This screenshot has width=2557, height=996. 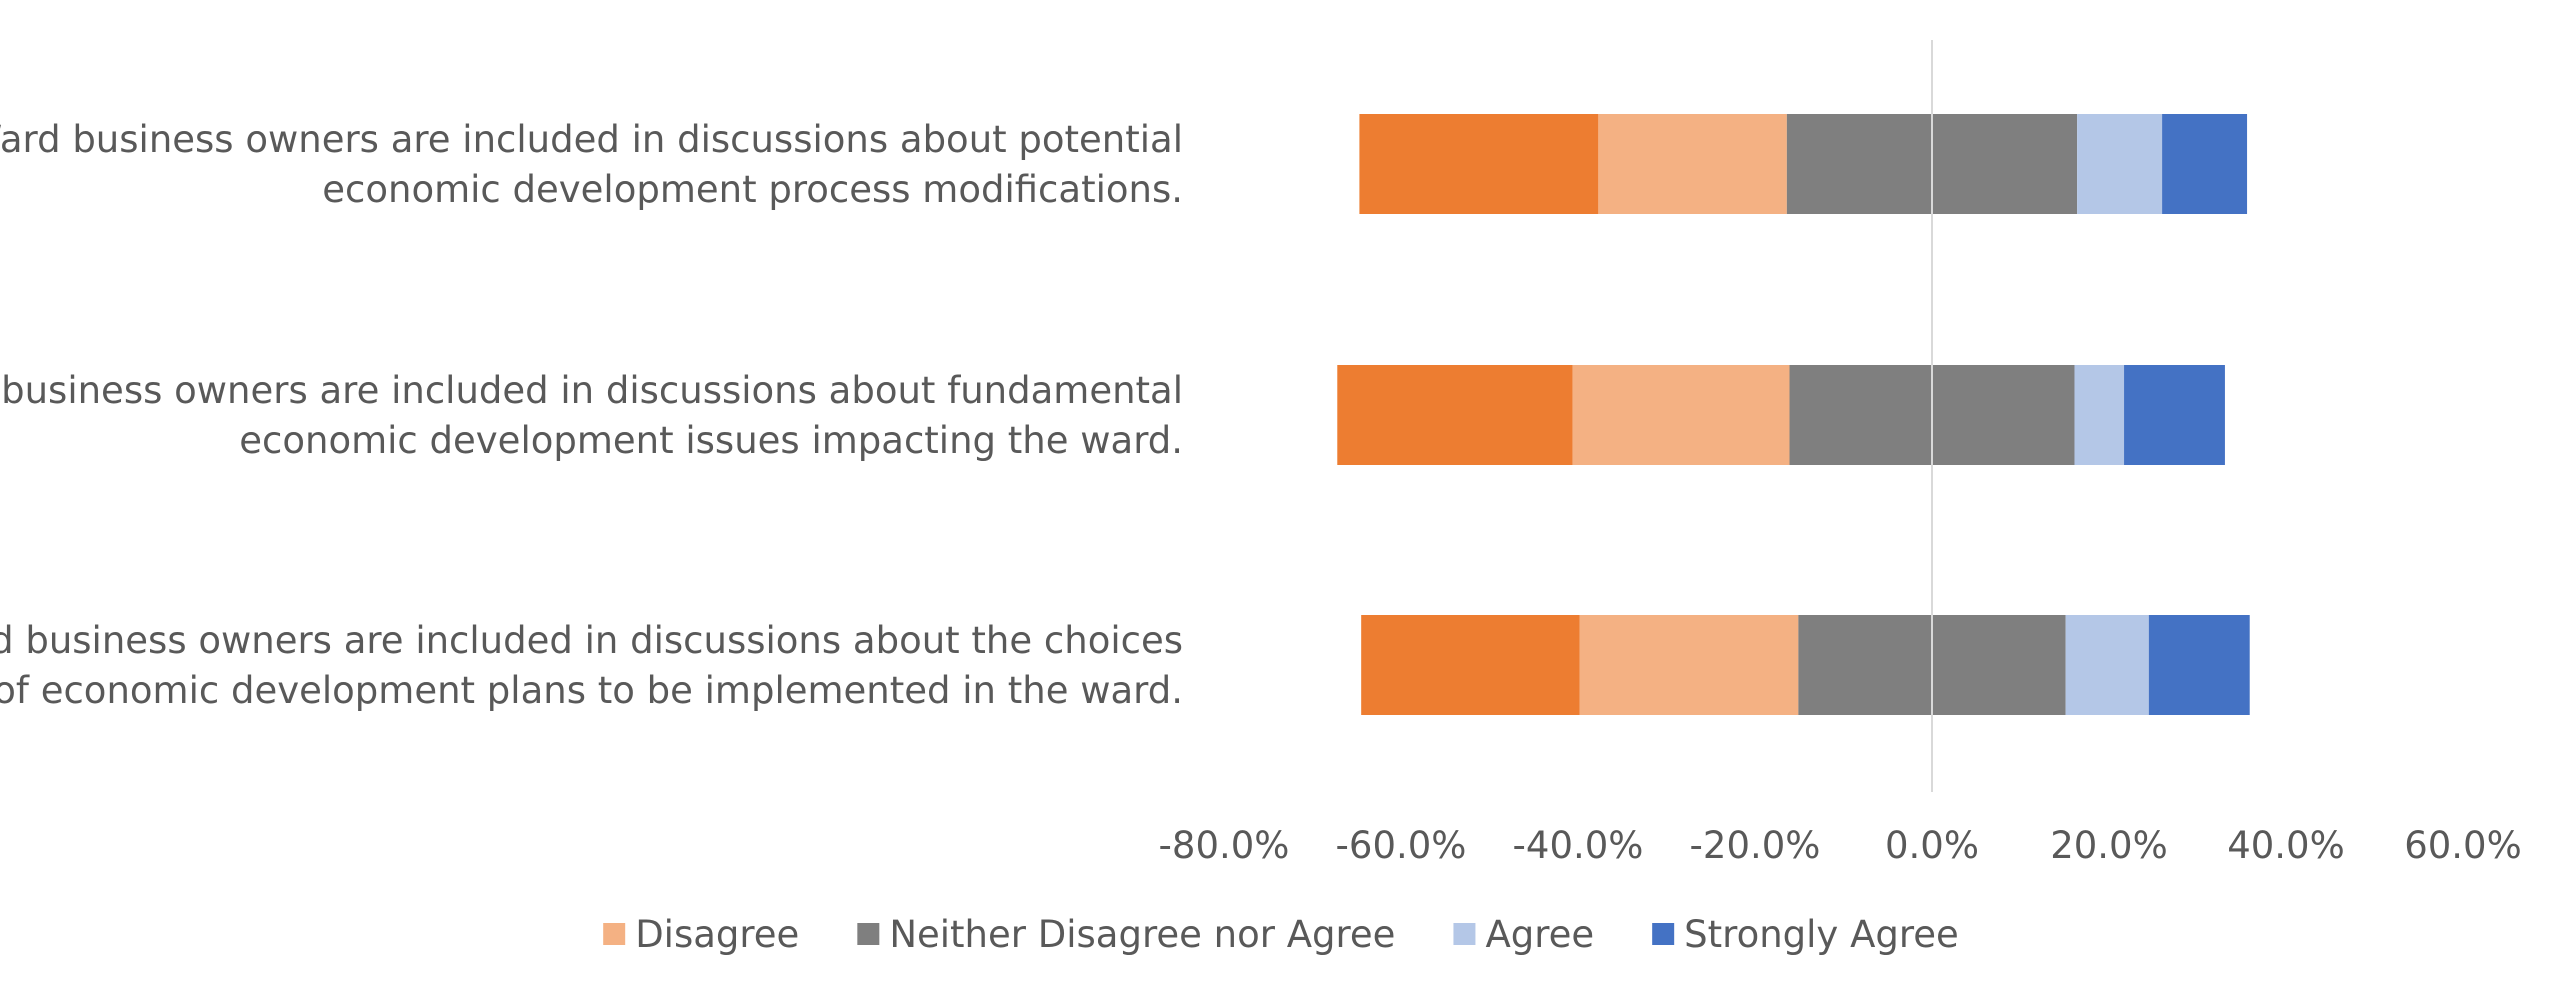 What do you see at coordinates (2174, 415) in the screenshot?
I see `bar-series4-row1` at bounding box center [2174, 415].